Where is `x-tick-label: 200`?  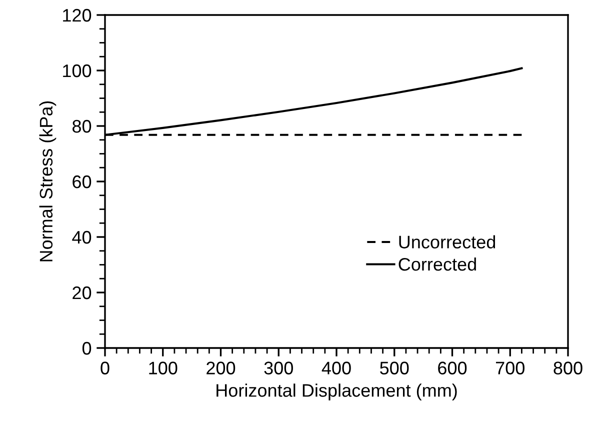
x-tick-label: 200 is located at coordinates (221, 368).